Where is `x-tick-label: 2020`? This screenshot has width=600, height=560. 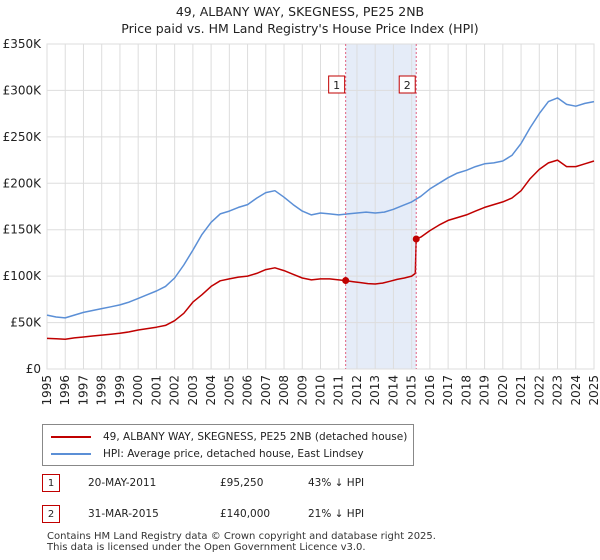 x-tick-label: 2020 is located at coordinates (503, 390).